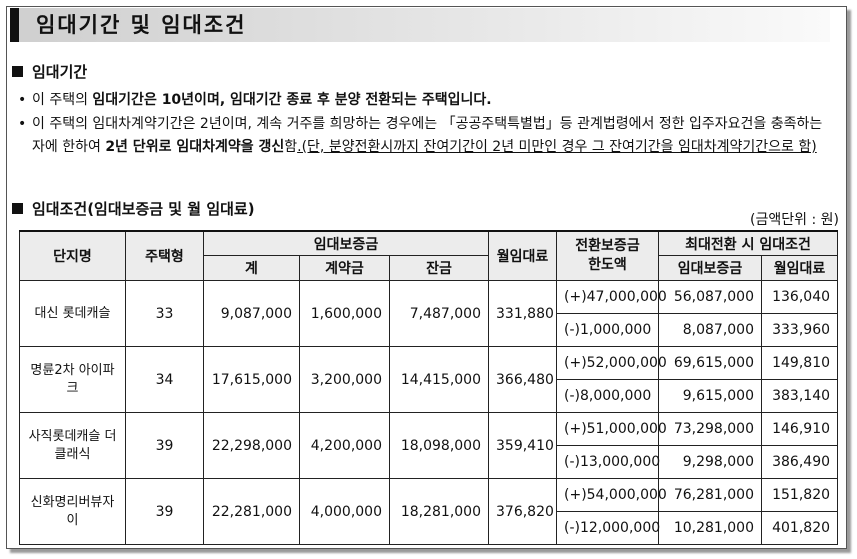 Image resolution: width=857 pixels, height=559 pixels. Describe the element at coordinates (522, 255) in the screenshot. I see `header-monthly: 월임대료` at that location.